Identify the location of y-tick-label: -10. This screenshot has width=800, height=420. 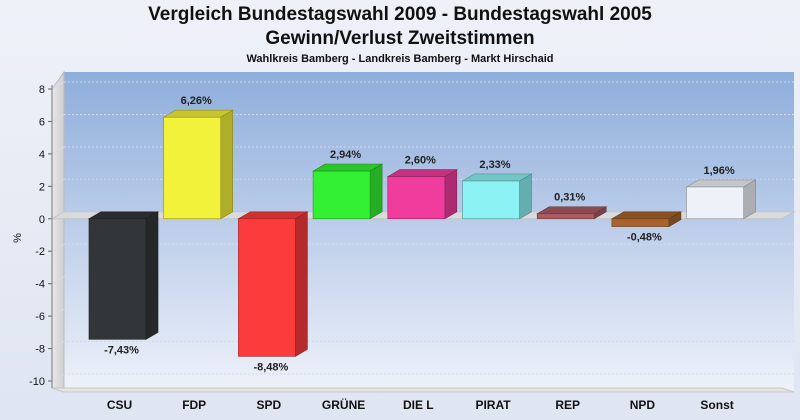
(37, 382).